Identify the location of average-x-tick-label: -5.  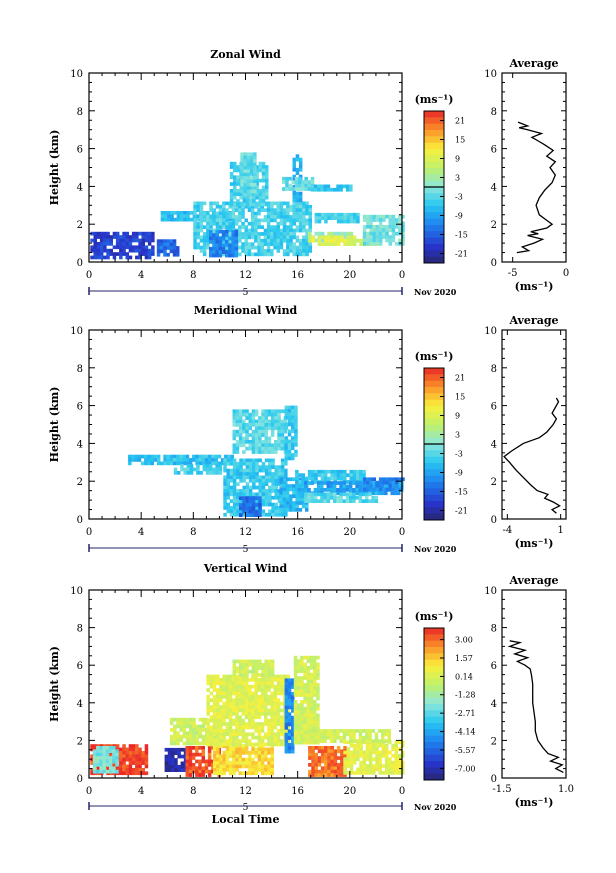
(513, 273).